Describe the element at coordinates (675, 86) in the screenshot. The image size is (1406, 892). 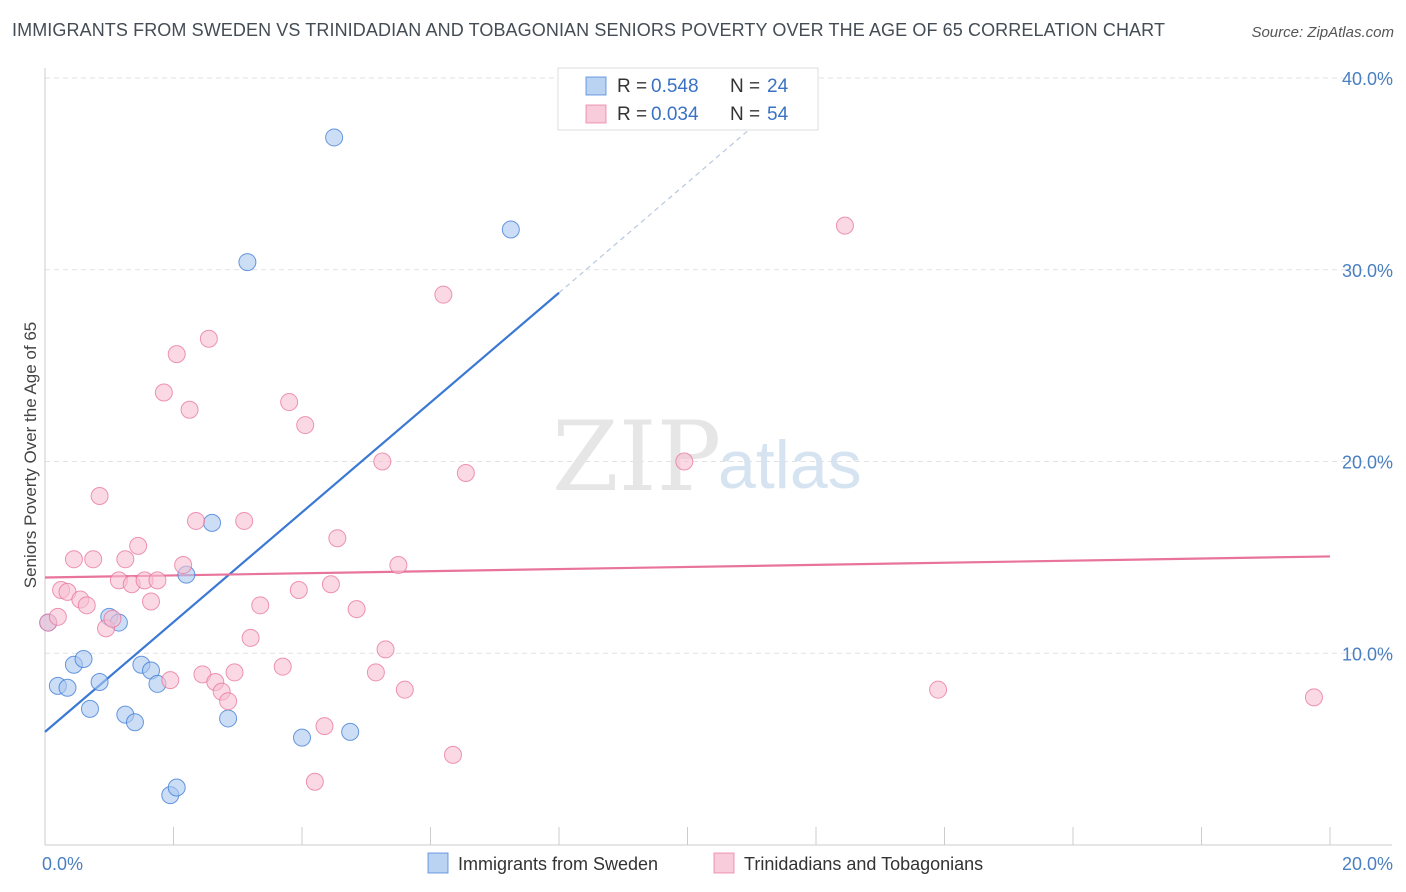
I see `legend-r-value-0: 0.548` at that location.